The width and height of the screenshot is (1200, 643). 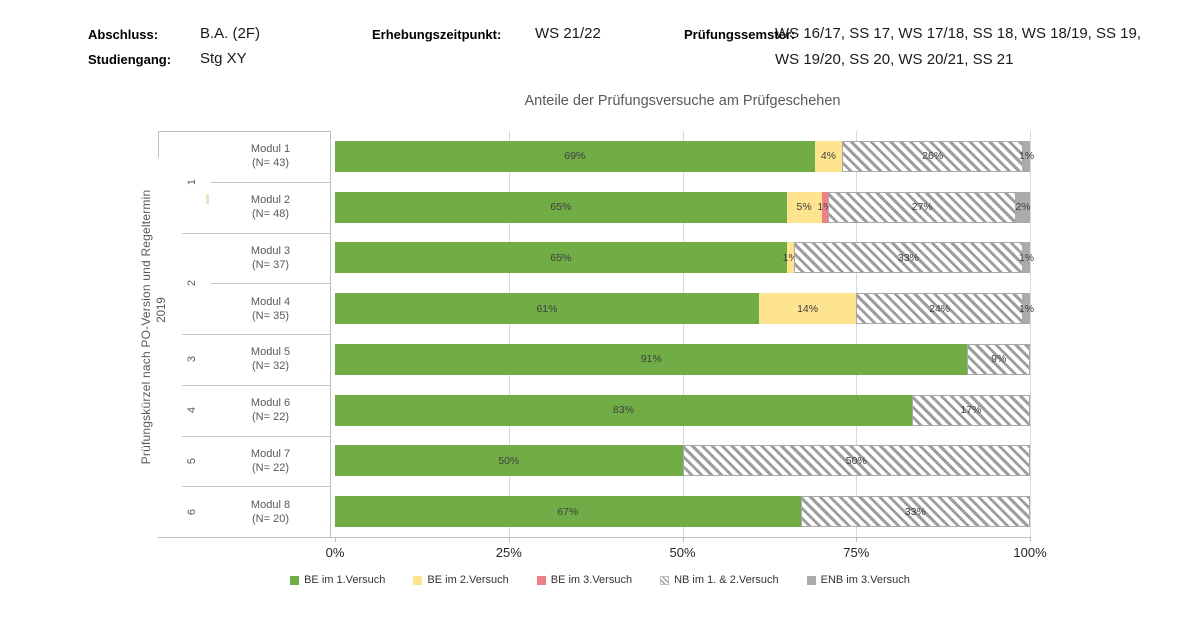 I want to click on module-label: Modul 1 (N= 43), so click(x=270, y=156).